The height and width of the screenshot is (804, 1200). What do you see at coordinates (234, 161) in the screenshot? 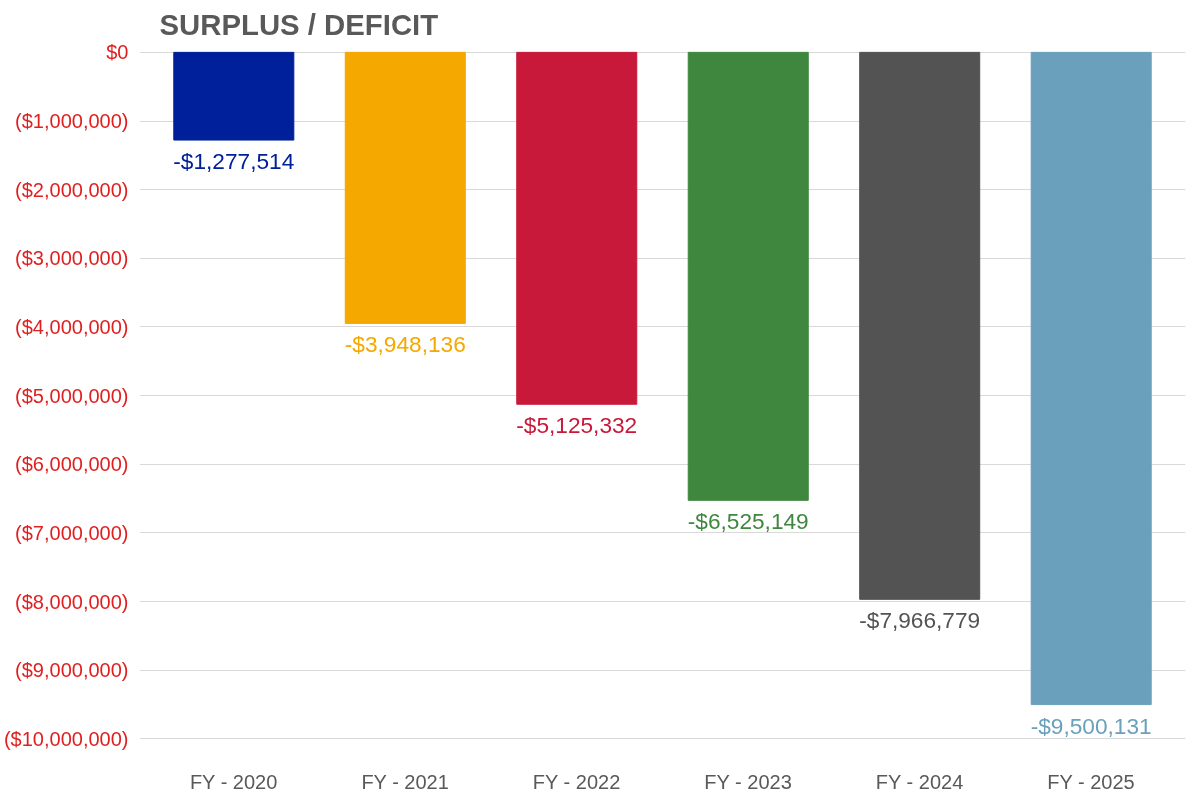
I see `data-label: -$1,277,514` at bounding box center [234, 161].